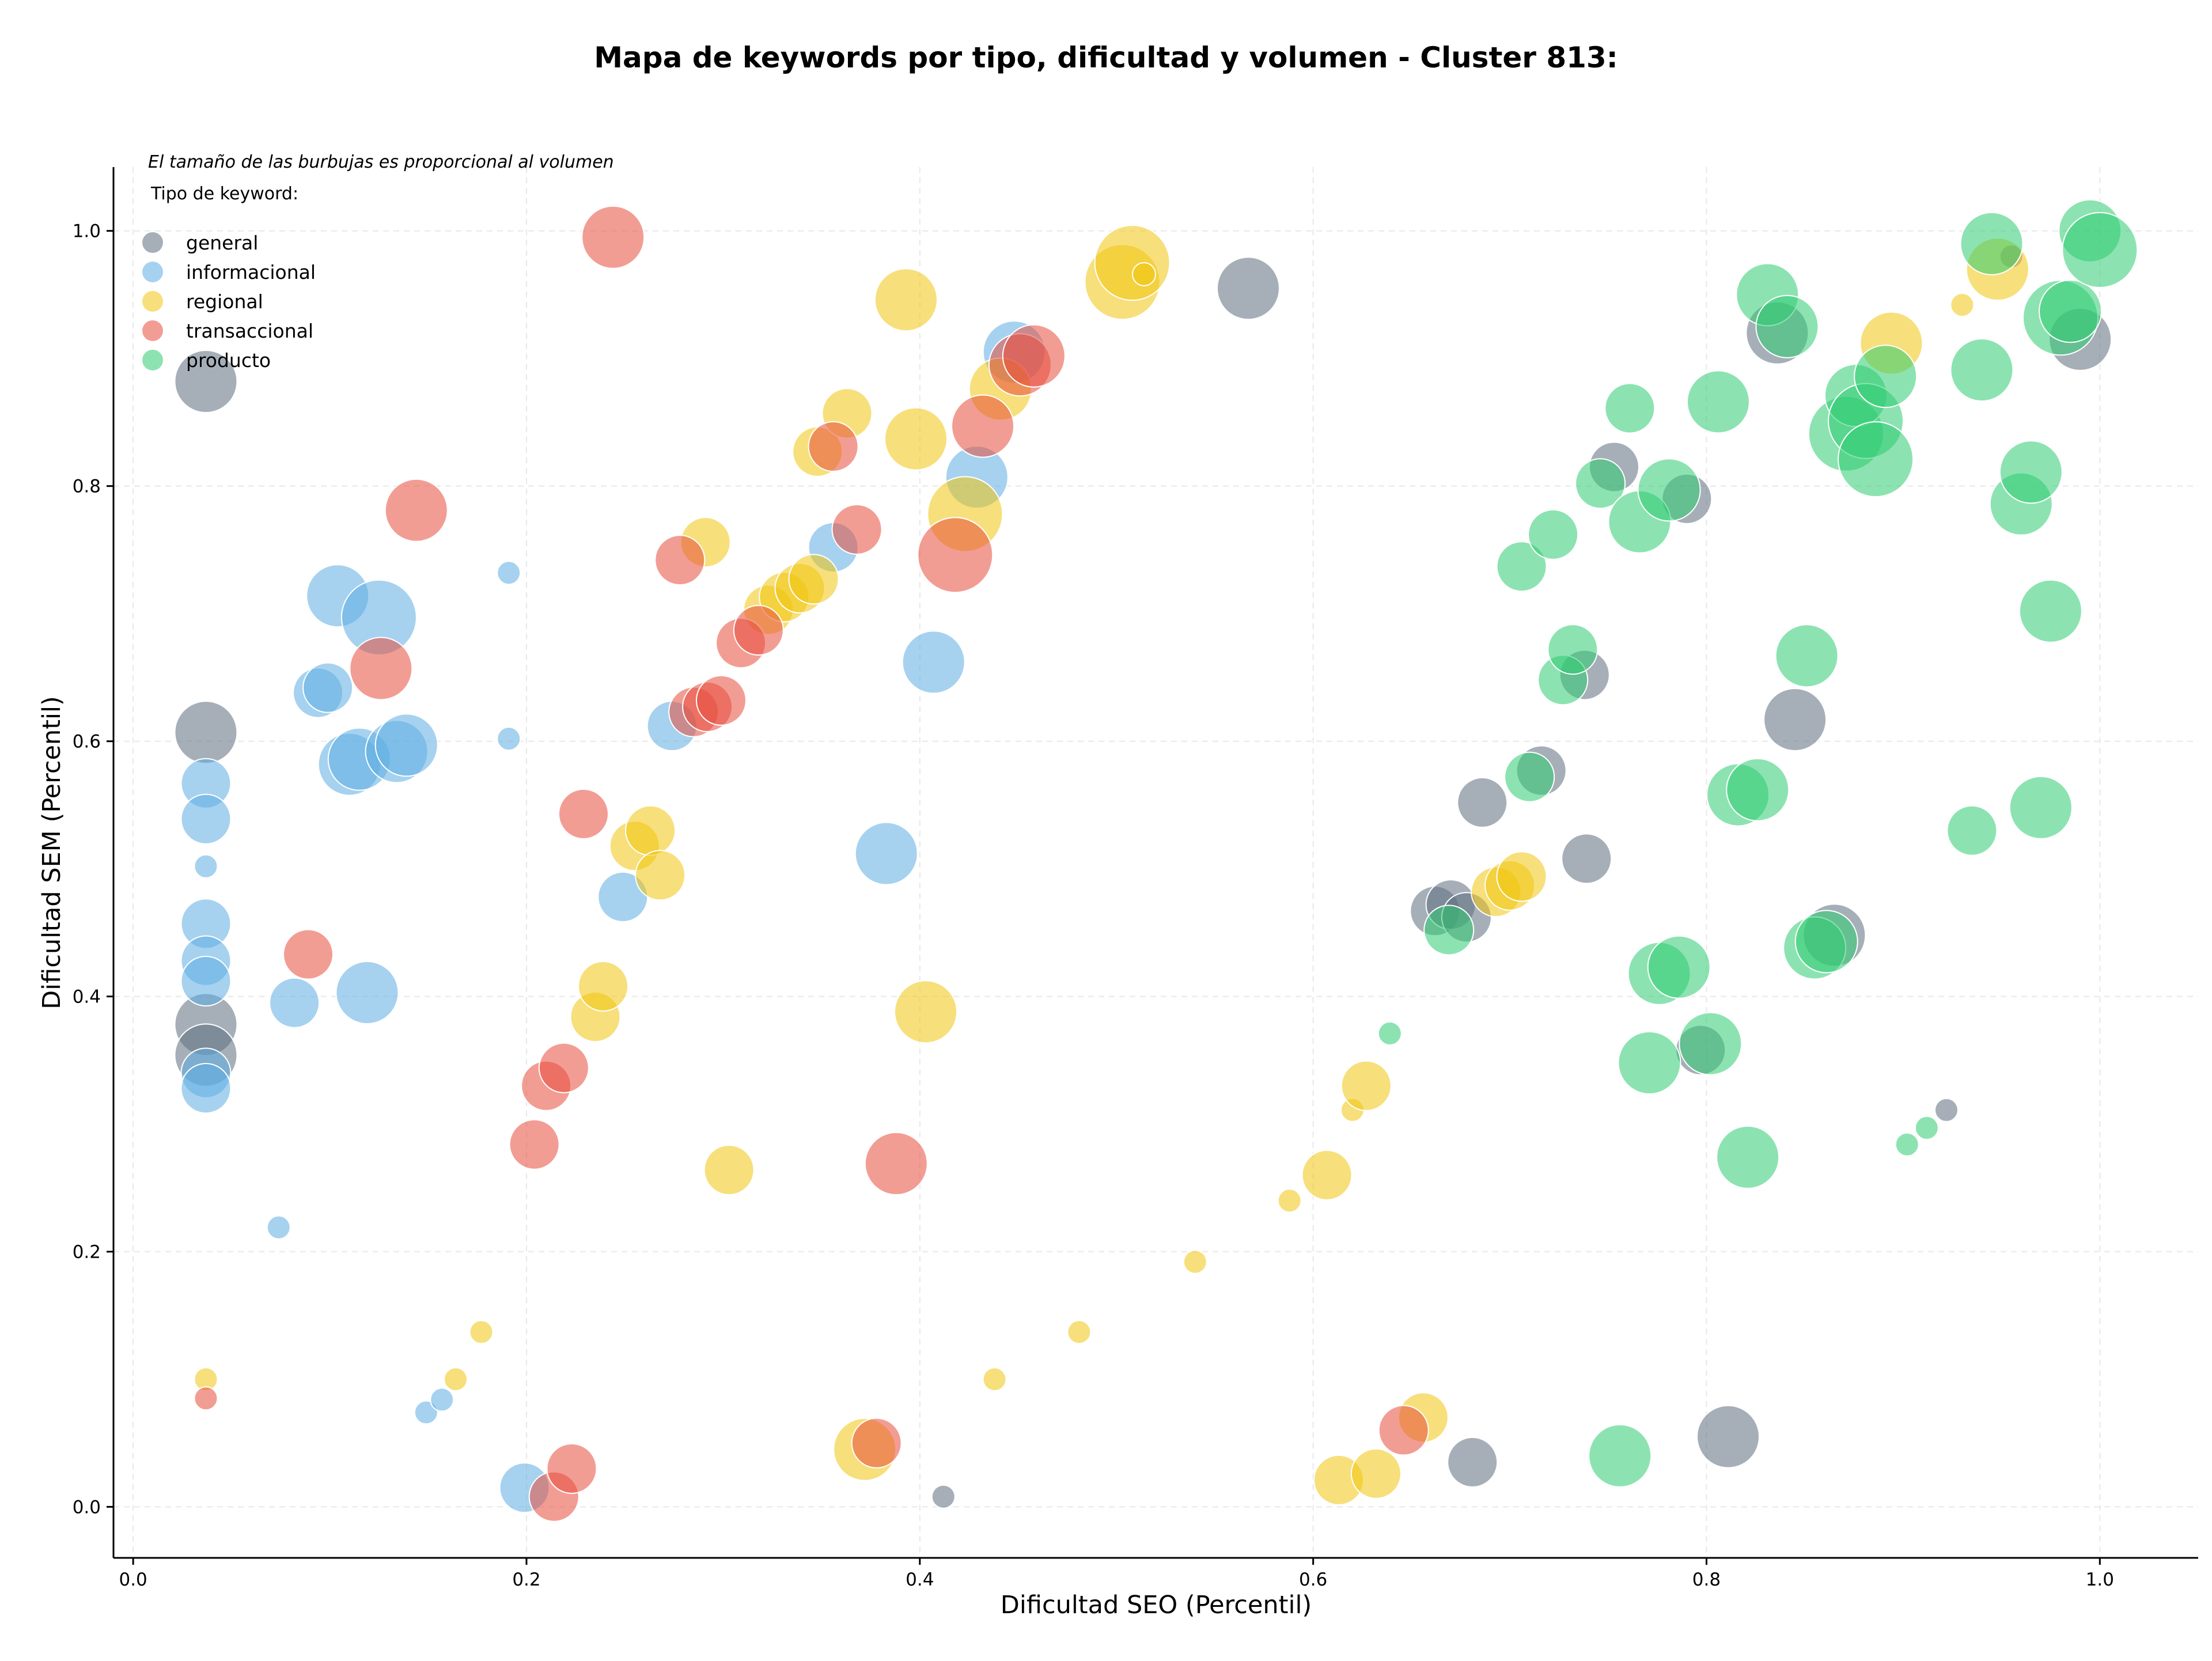  I want to click on legend-label-transaccional: transaccional, so click(249, 331).